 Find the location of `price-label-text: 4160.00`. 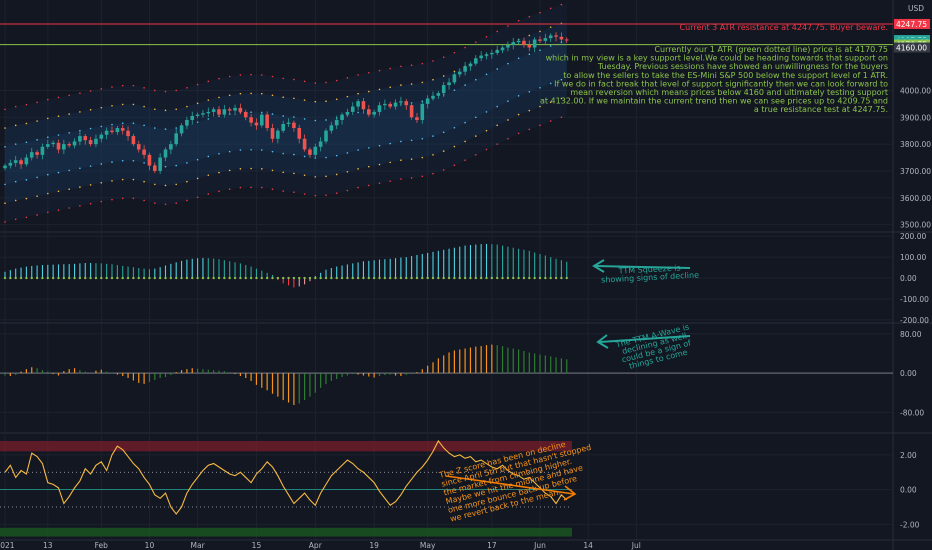

price-label-text: 4160.00 is located at coordinates (911, 48).